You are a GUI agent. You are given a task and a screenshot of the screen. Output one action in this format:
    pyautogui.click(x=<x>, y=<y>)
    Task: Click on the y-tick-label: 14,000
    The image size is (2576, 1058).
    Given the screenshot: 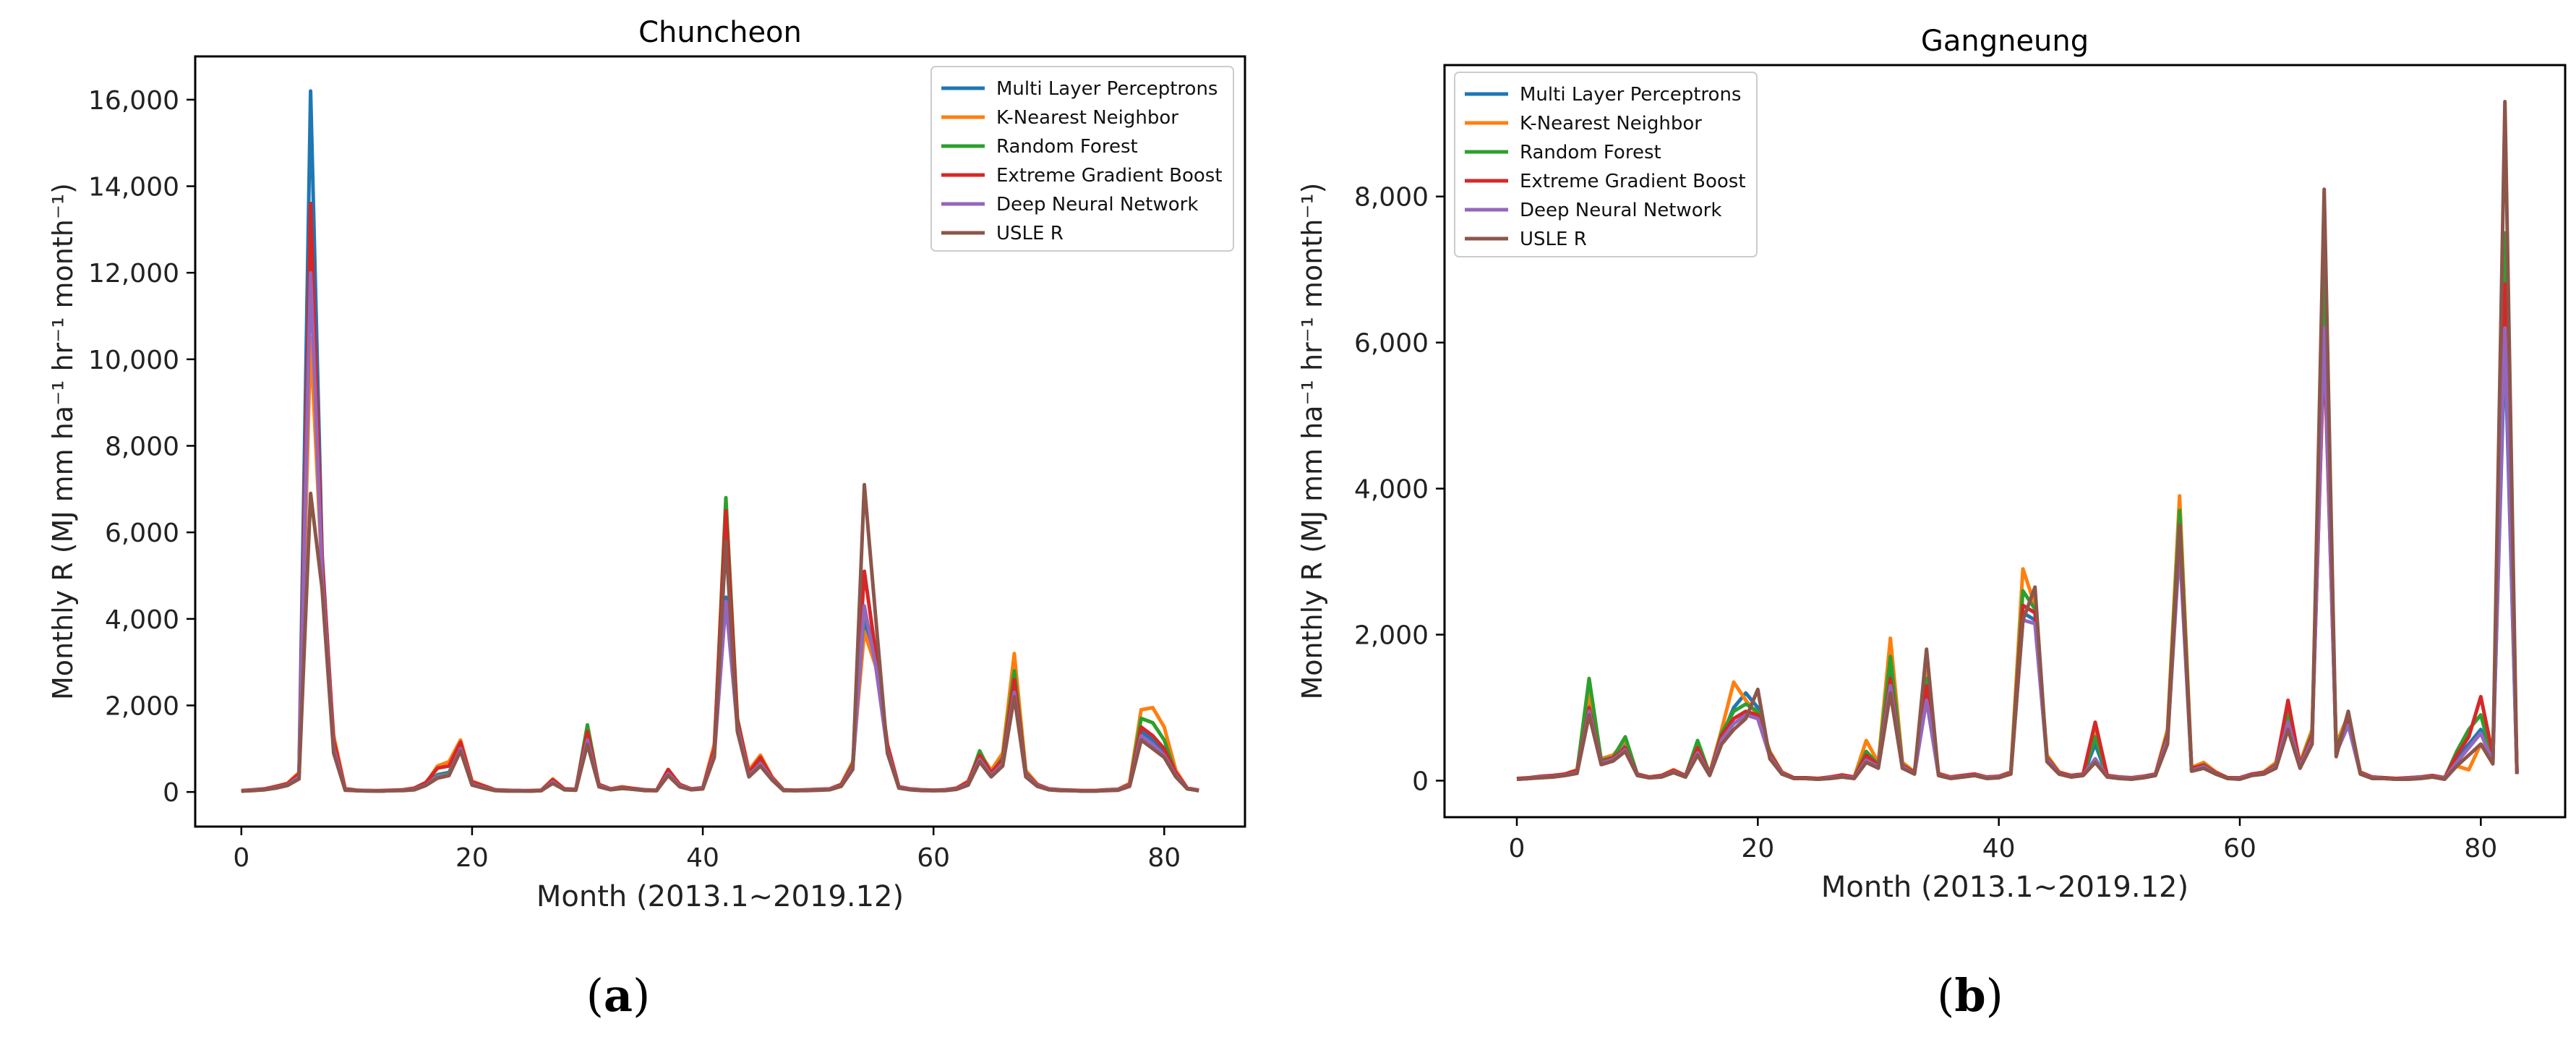 What is the action you would take?
    pyautogui.click(x=134, y=187)
    